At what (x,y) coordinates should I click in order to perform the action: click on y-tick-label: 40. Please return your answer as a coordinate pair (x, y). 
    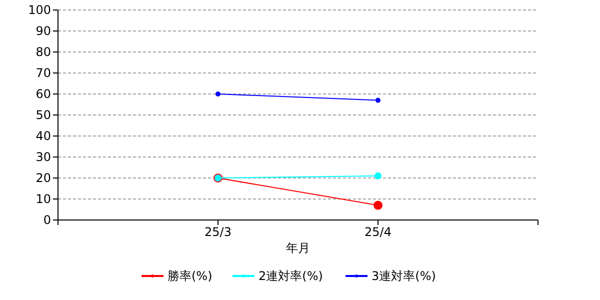
    Looking at the image, I should click on (43, 136).